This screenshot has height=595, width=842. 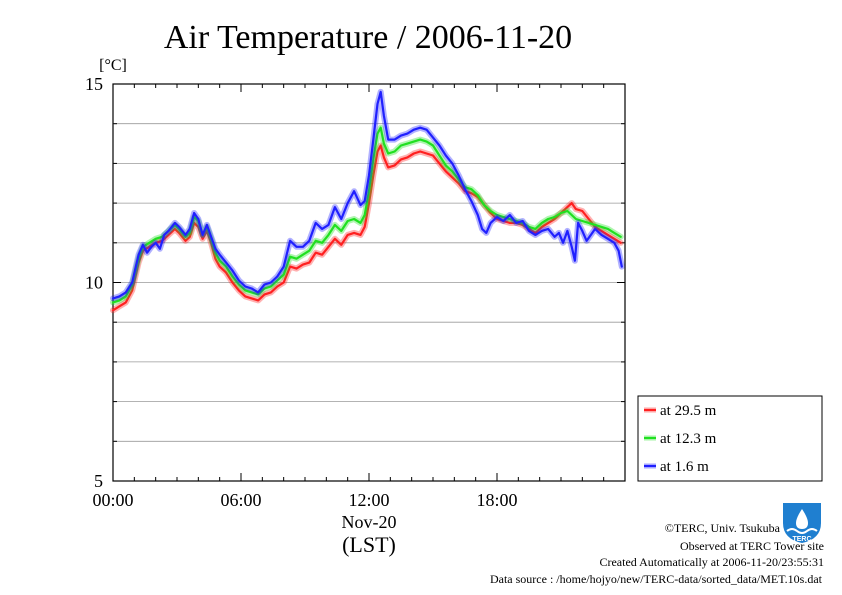 I want to click on terc-logo-icon: TERC, so click(x=802, y=523).